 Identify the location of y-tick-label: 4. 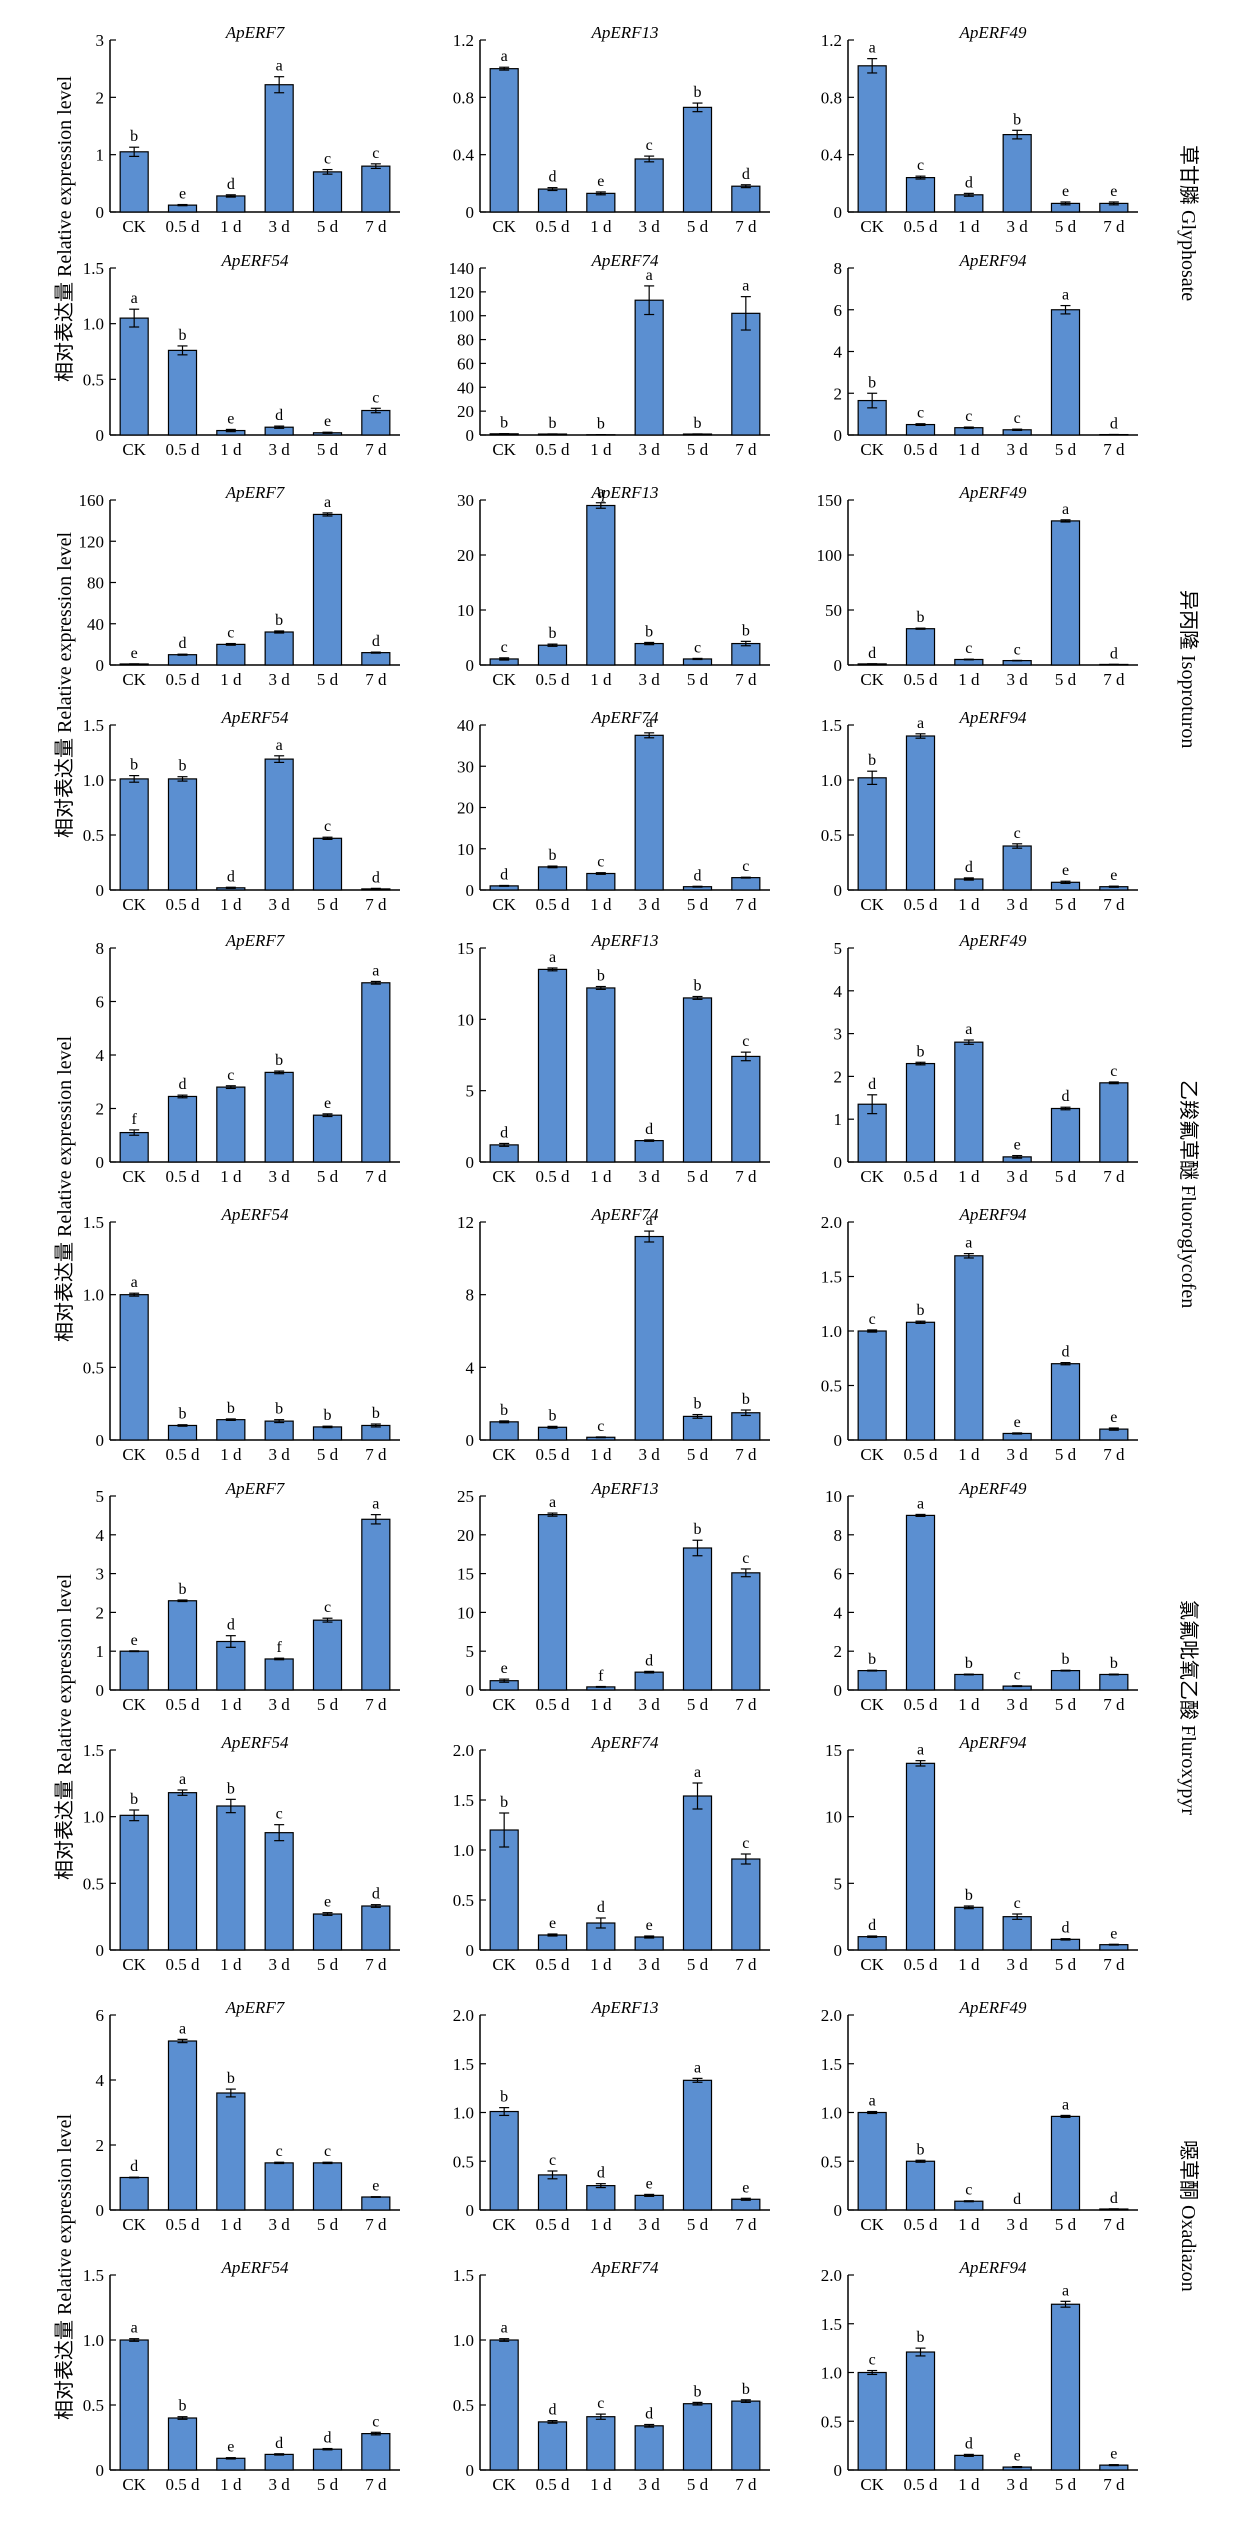
(470, 1367).